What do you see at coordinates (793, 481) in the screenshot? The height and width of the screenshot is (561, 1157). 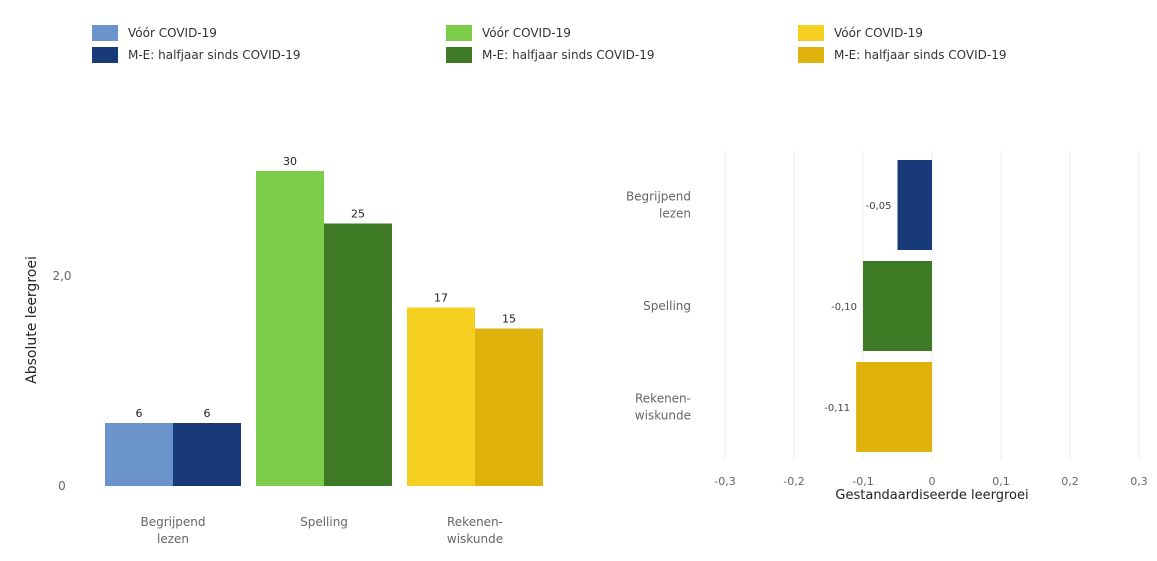 I see `x-tick-label: -0,2` at bounding box center [793, 481].